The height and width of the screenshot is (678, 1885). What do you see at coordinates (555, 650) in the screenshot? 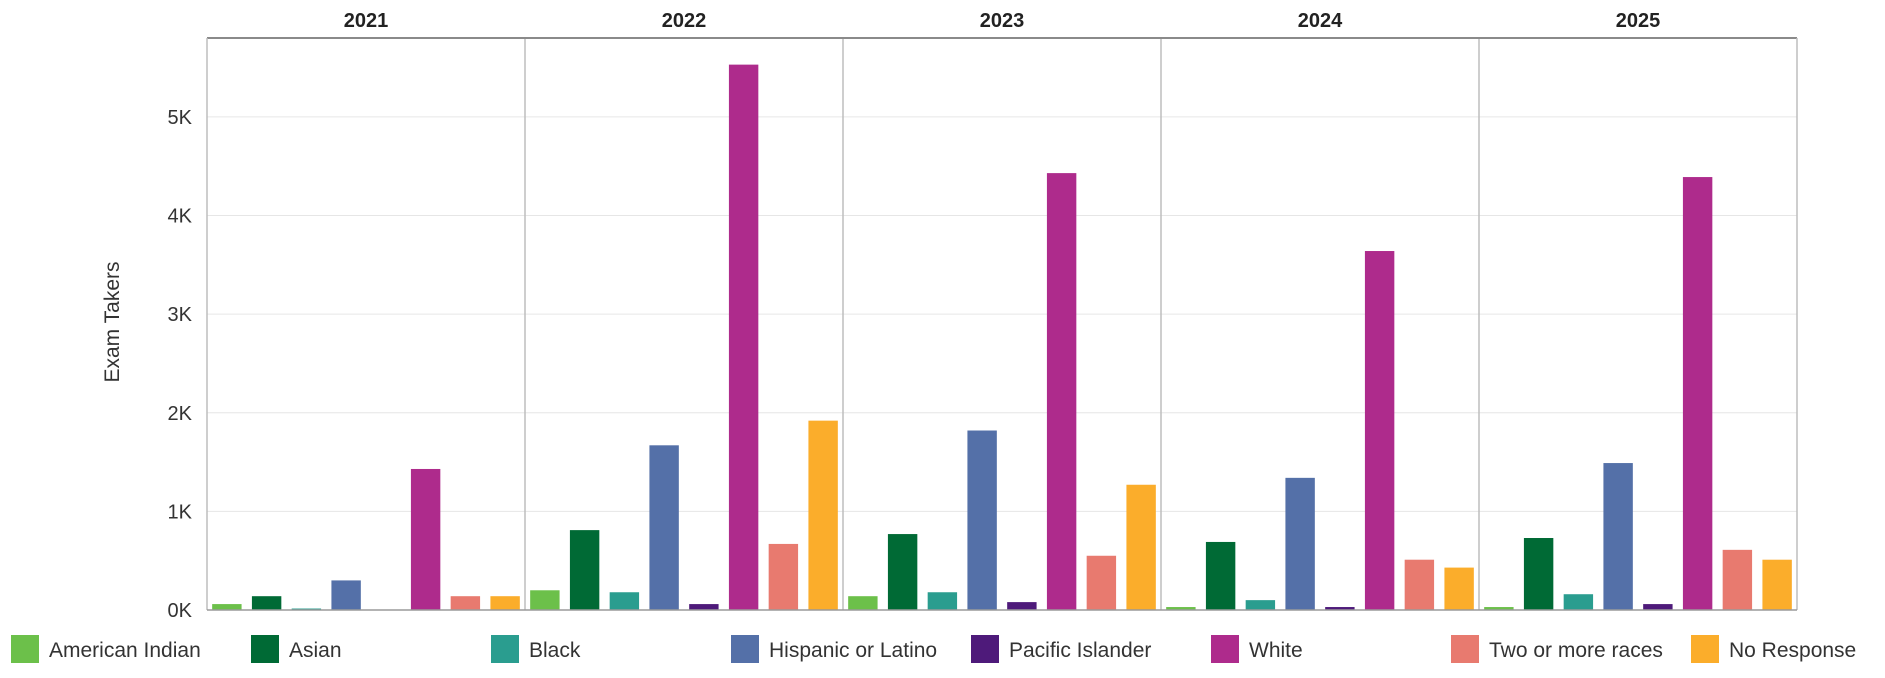
I see `legend-label: Black` at bounding box center [555, 650].